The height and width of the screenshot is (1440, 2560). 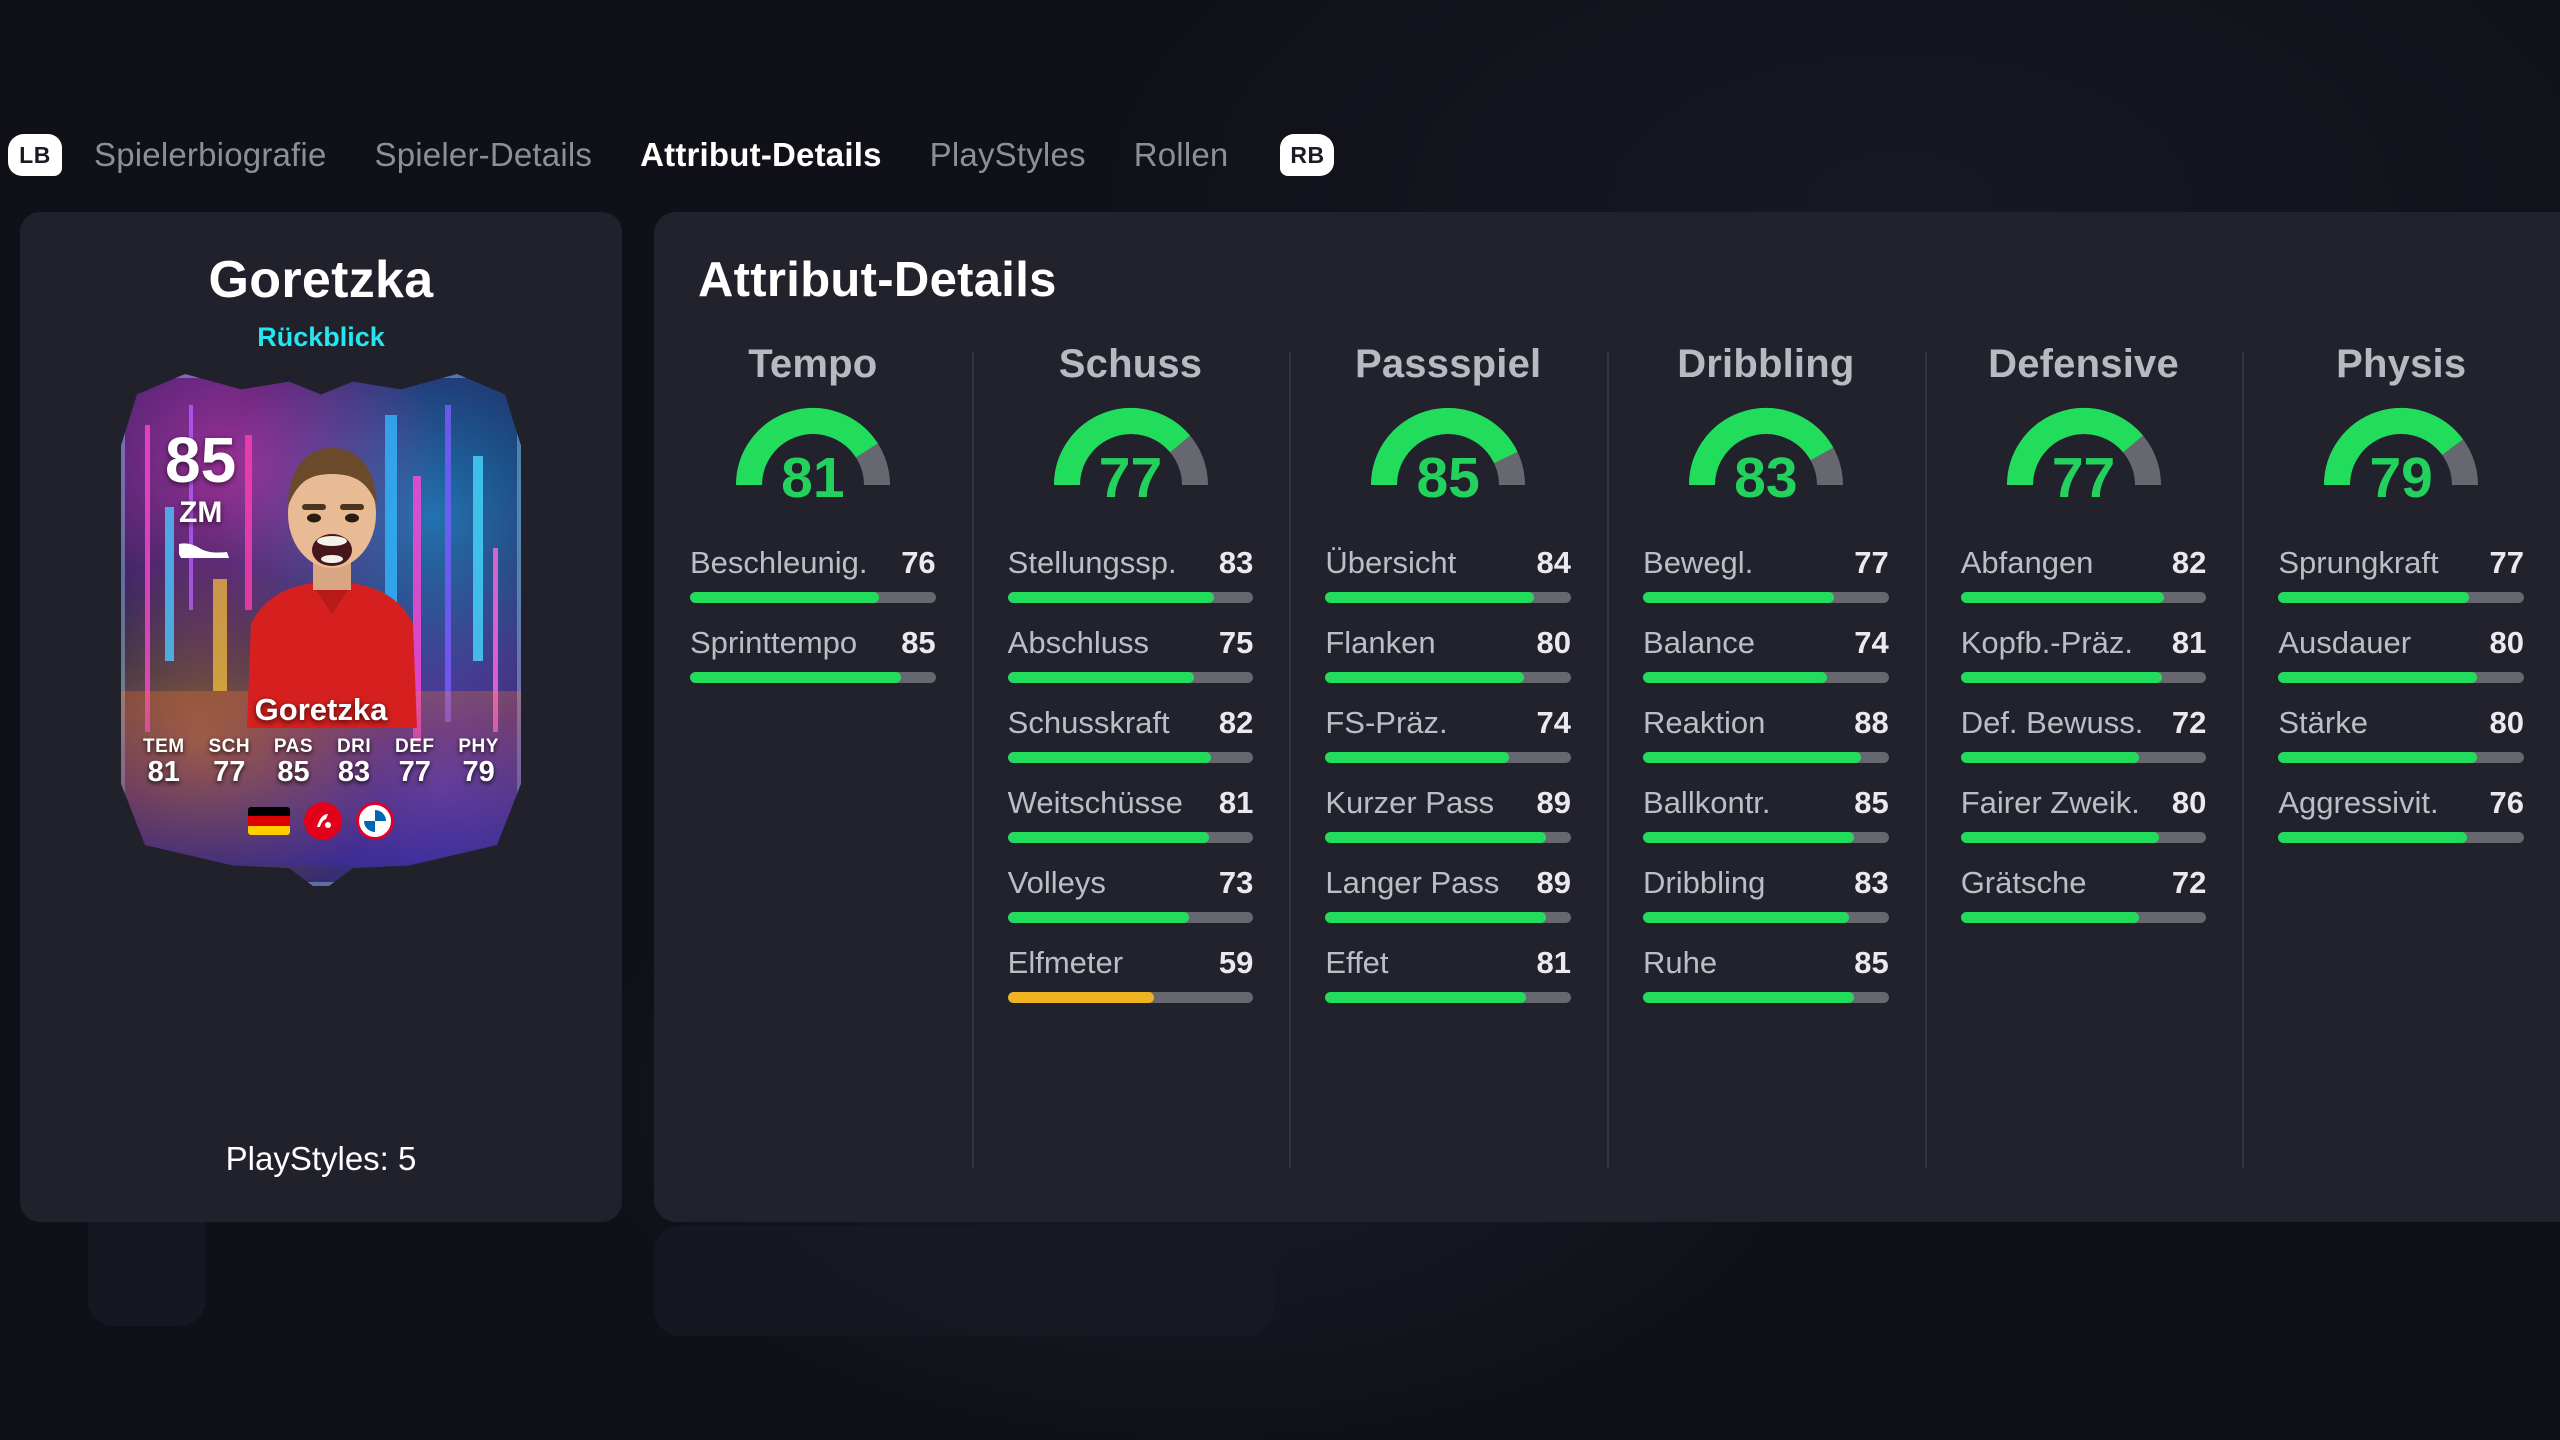 I want to click on player-name: Goretzka, so click(x=321, y=280).